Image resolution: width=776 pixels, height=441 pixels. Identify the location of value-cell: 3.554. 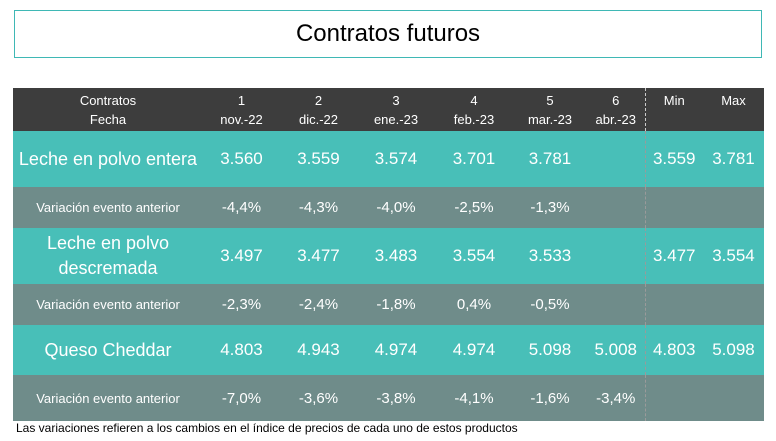
(474, 256).